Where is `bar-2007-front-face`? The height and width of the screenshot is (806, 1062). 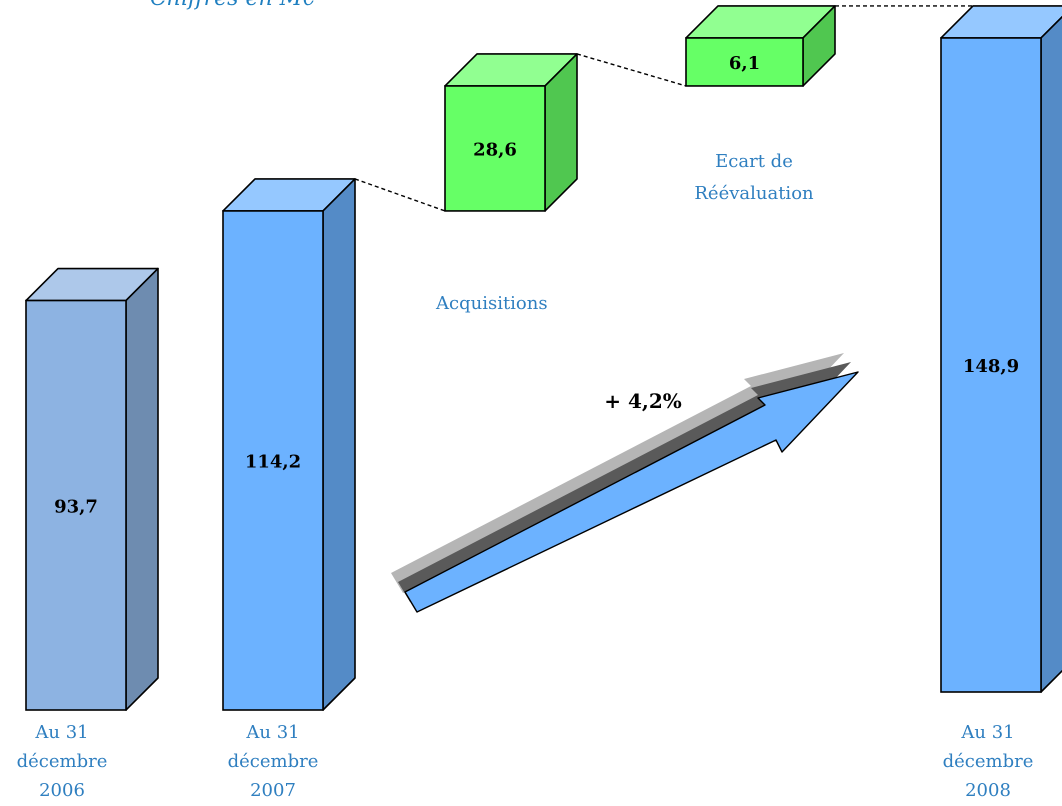
bar-2007-front-face is located at coordinates (273, 460).